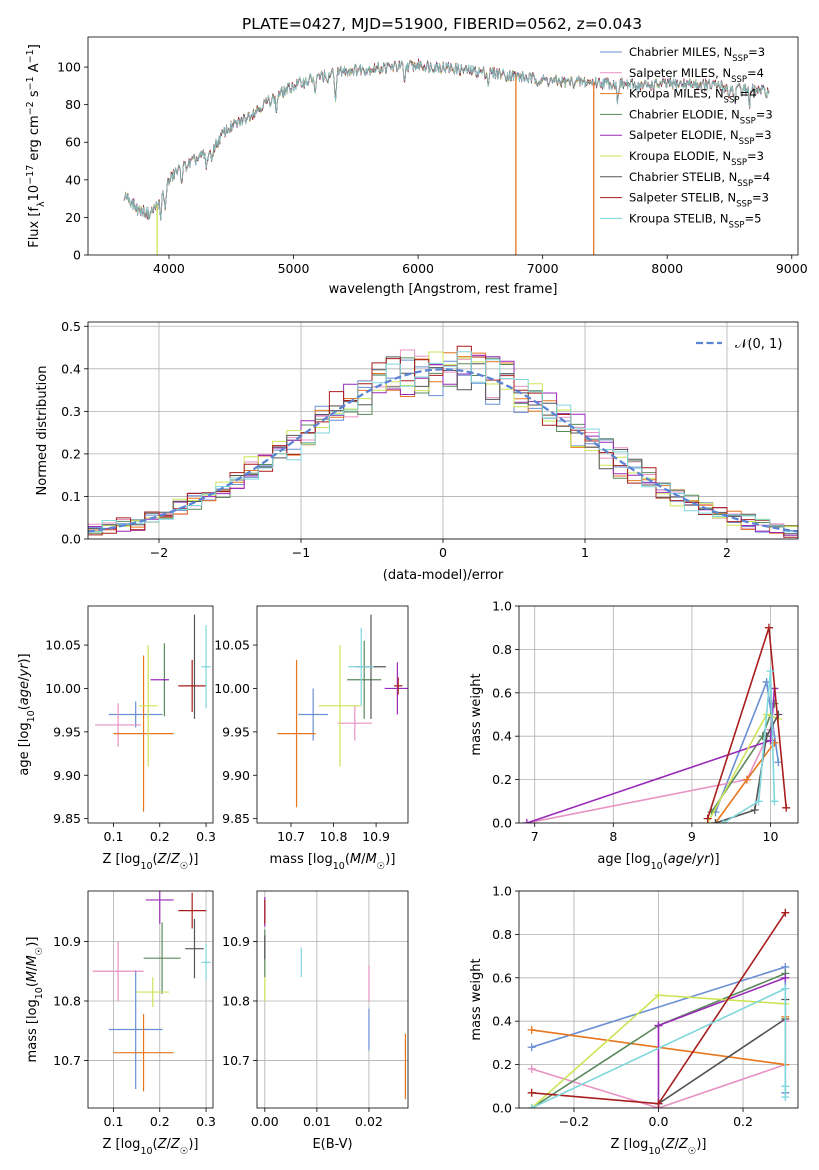 The height and width of the screenshot is (1170, 819). What do you see at coordinates (778, 762) in the screenshot?
I see `weight-marker-chabrier_miles` at bounding box center [778, 762].